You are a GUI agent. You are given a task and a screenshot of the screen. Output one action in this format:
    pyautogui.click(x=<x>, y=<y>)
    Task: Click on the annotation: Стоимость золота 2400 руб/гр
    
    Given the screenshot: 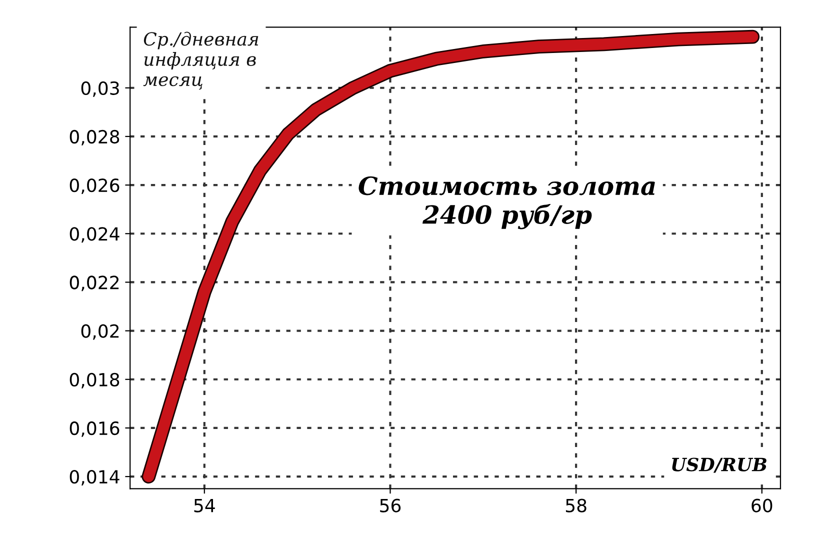 What is the action you would take?
    pyautogui.click(x=506, y=203)
    